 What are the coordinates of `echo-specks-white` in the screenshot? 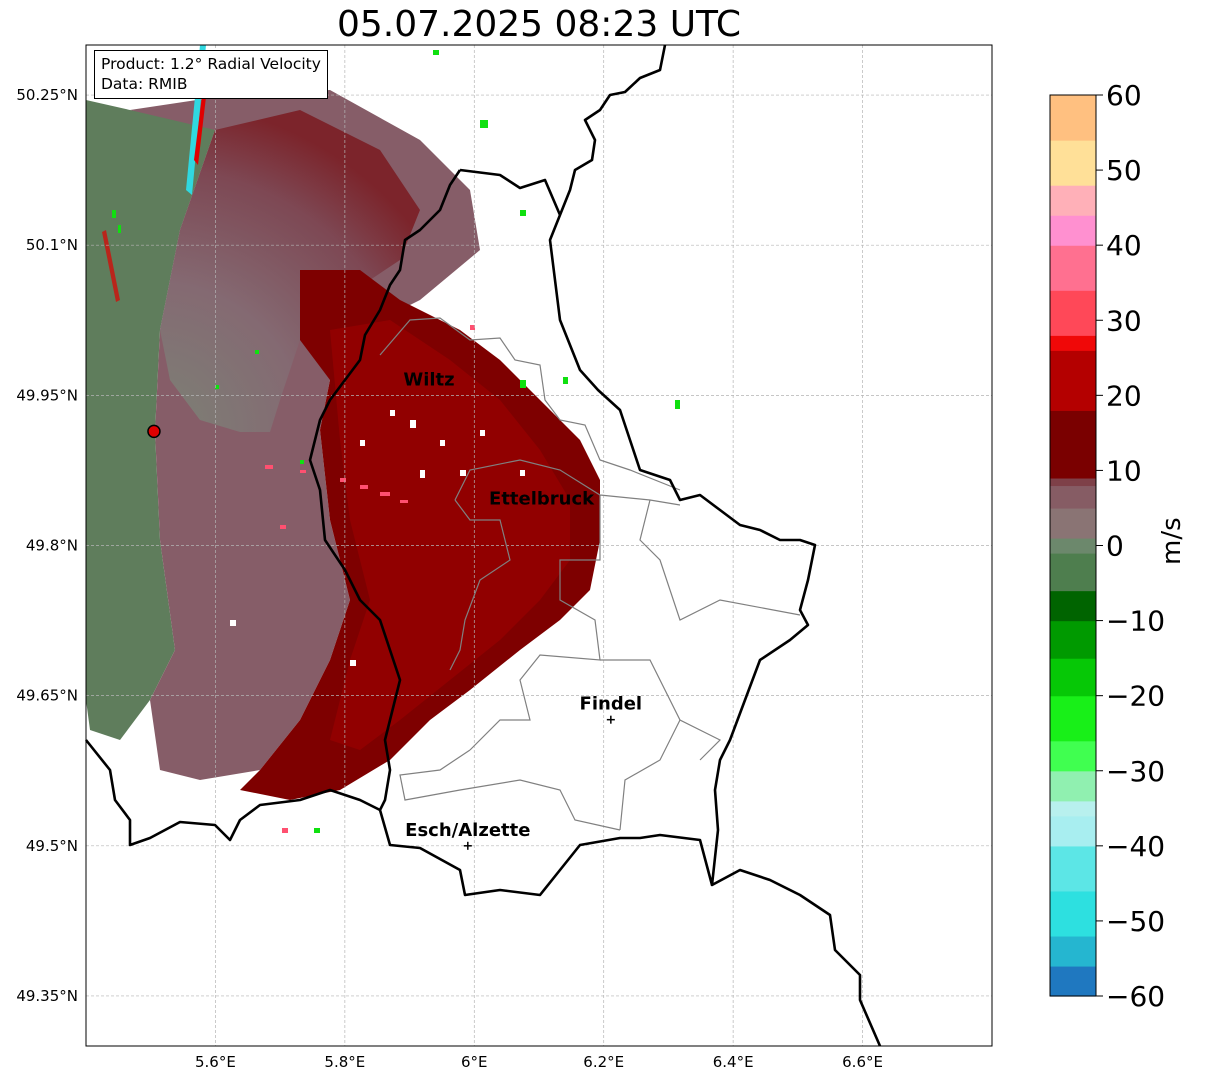 It's located at (377, 538).